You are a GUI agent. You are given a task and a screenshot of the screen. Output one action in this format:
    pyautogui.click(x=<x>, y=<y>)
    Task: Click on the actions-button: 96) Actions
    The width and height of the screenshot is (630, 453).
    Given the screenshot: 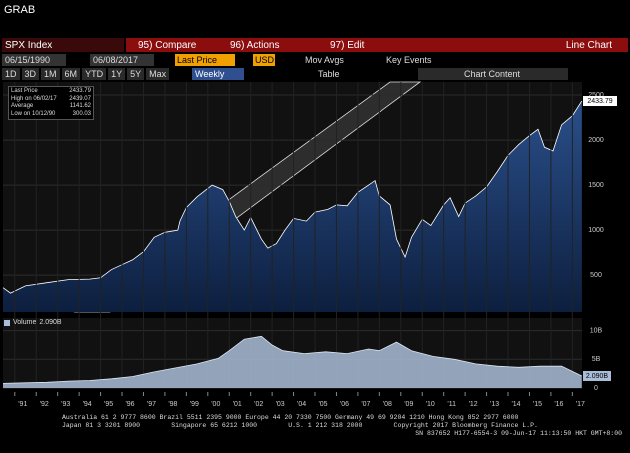 What is the action you would take?
    pyautogui.click(x=255, y=45)
    